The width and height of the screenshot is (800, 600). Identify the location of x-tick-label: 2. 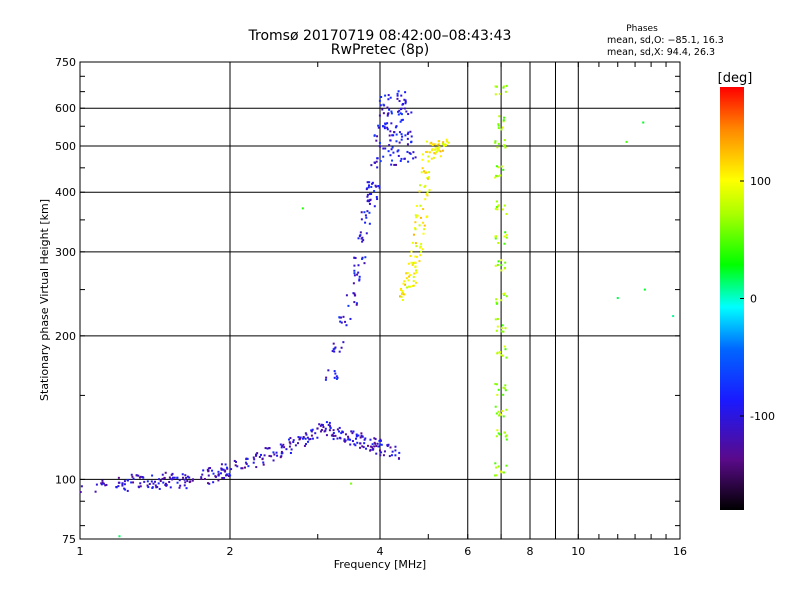
(230, 551).